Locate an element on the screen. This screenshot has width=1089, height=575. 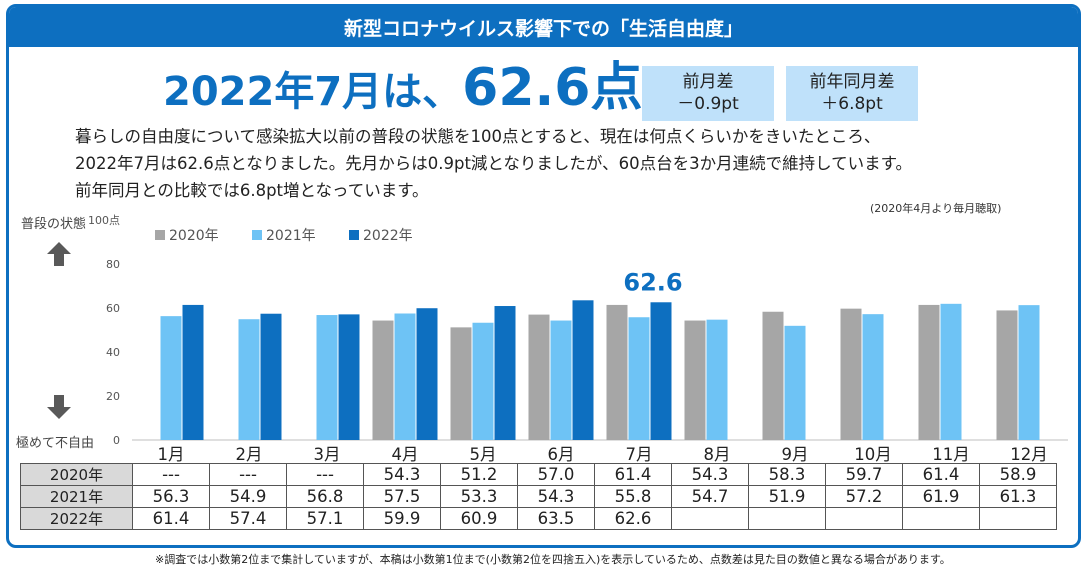
legend-label: 2022年 is located at coordinates (388, 236).